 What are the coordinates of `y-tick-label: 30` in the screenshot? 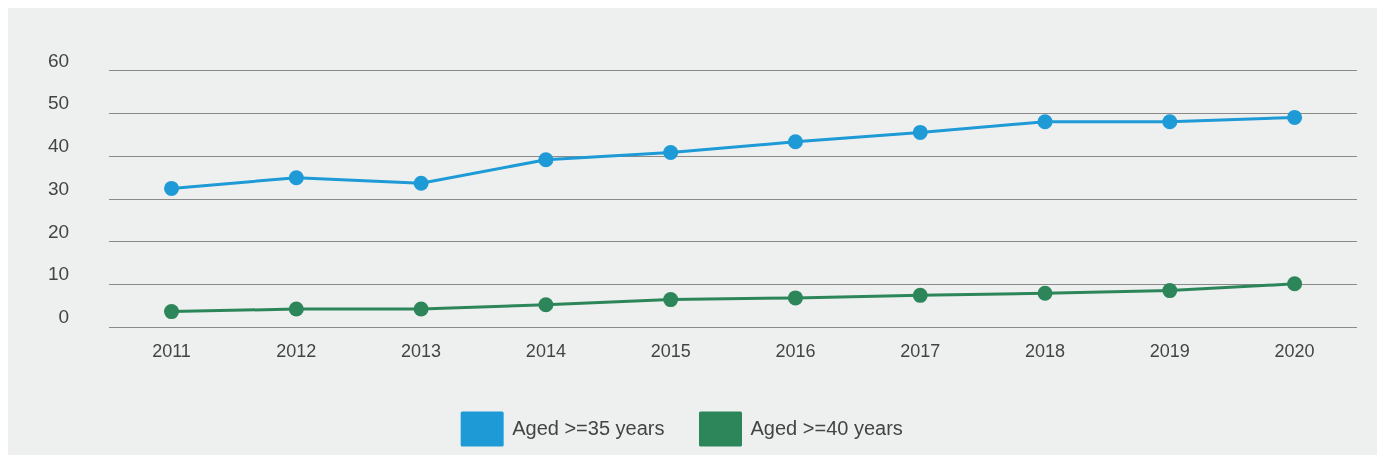 It's located at (58, 188).